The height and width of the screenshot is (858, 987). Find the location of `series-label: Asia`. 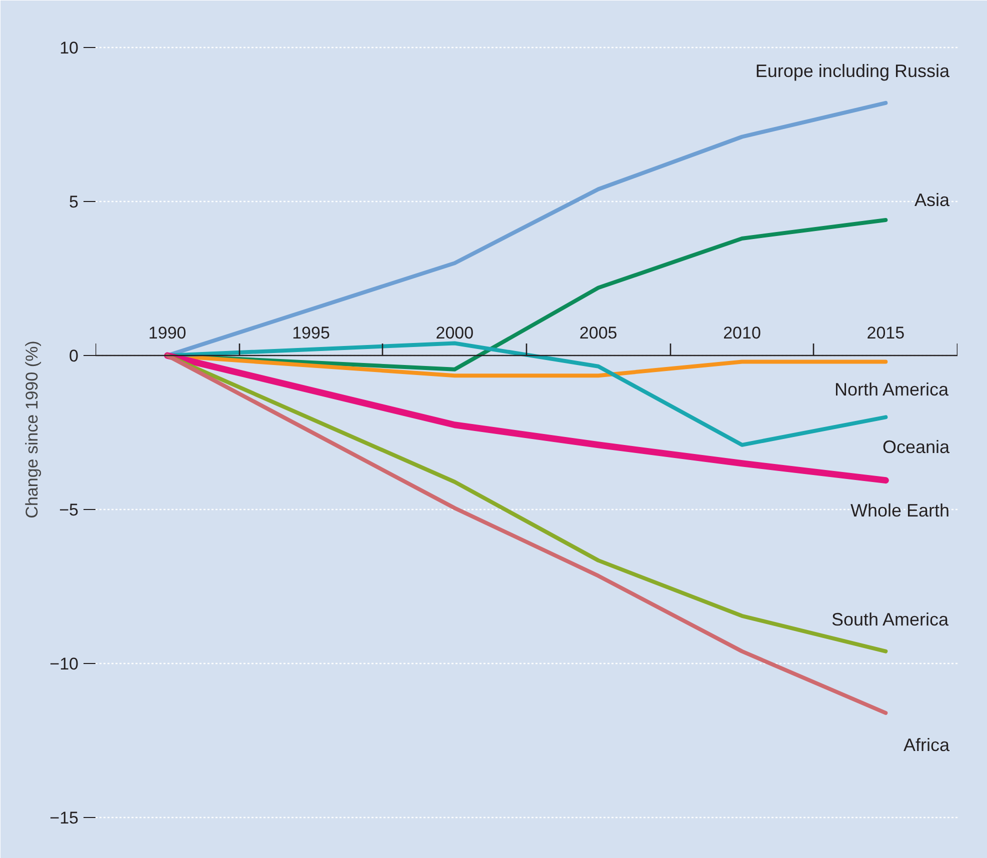

series-label: Asia is located at coordinates (932, 200).